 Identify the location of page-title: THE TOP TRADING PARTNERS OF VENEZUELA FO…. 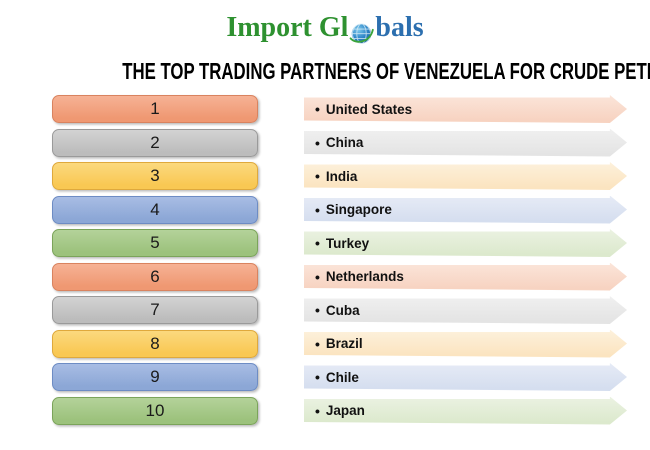
(325, 71).